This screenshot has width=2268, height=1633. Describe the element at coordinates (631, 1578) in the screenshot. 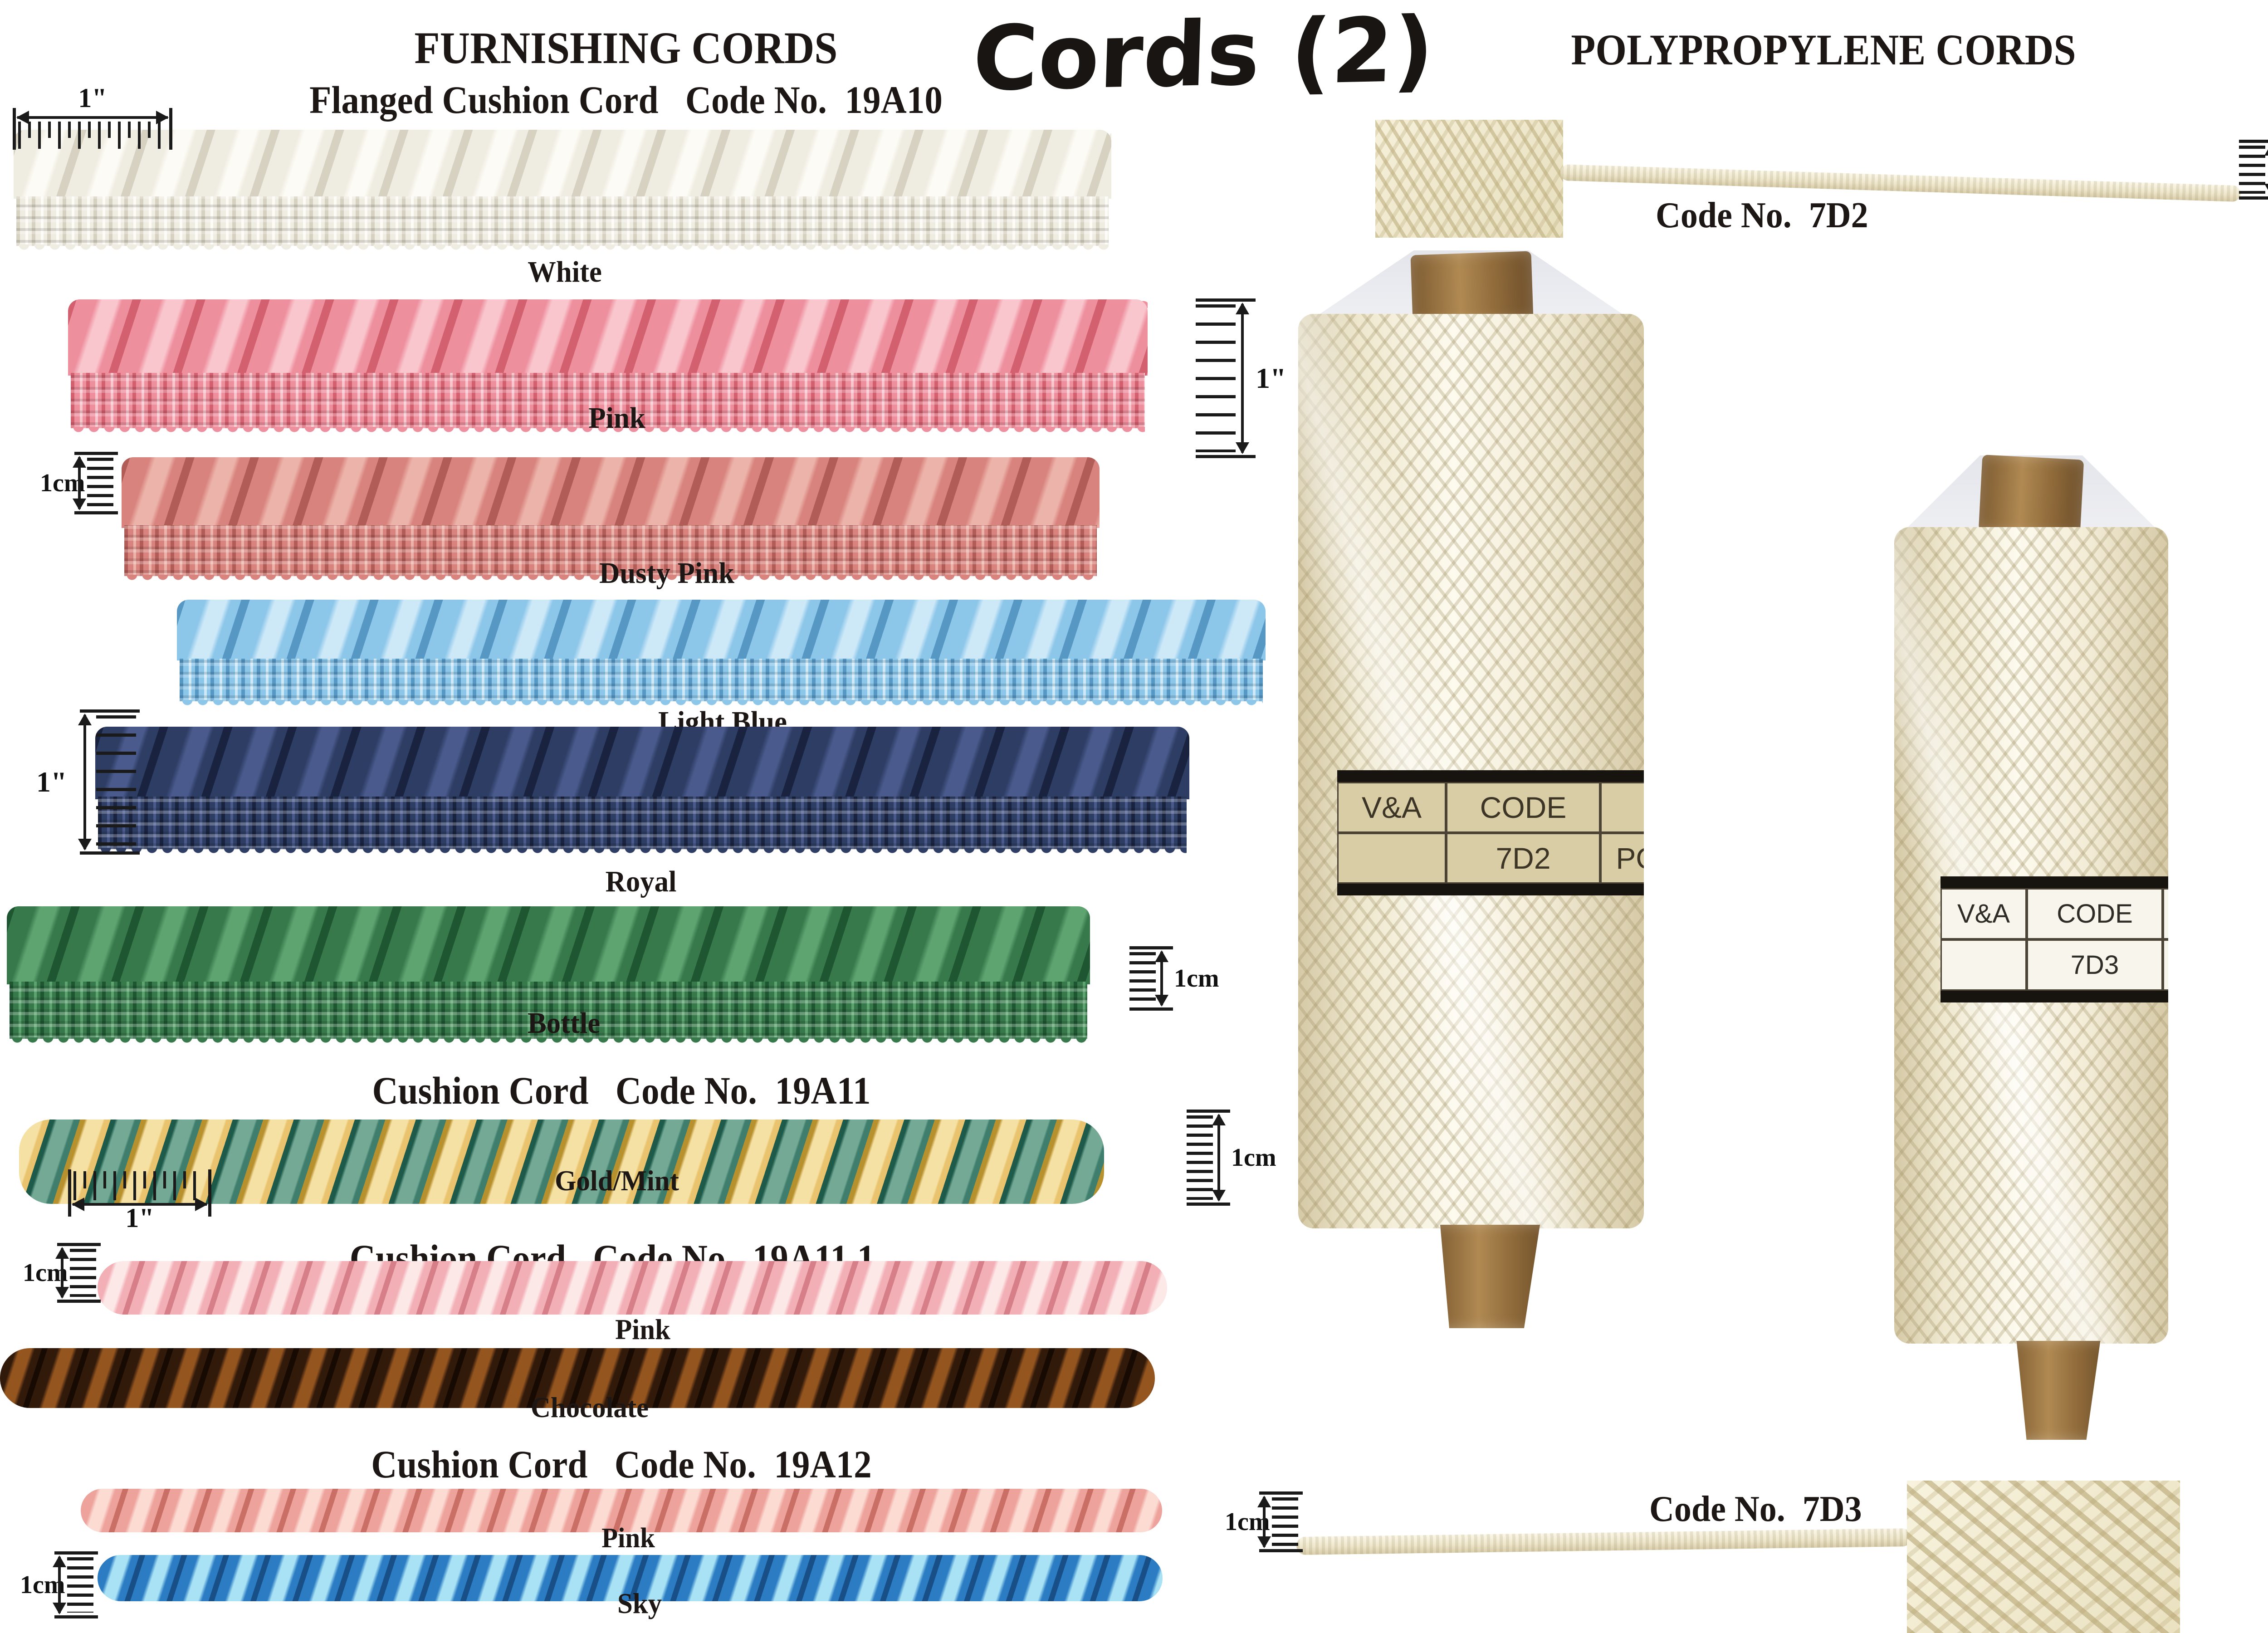

I see `cord-sample-sky` at that location.